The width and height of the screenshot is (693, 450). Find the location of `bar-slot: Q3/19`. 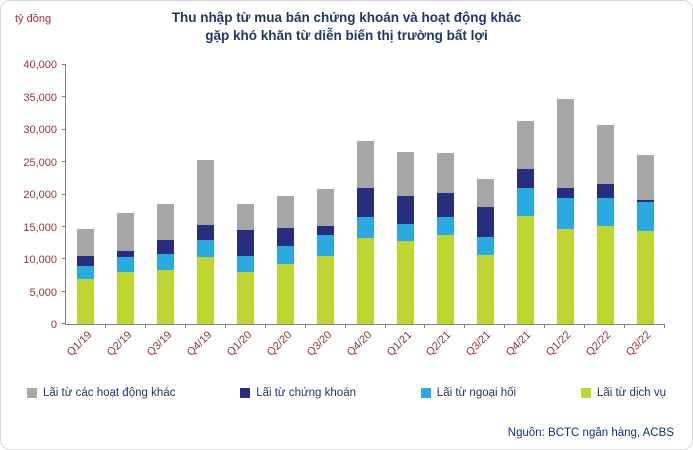

bar-slot: Q3/19 is located at coordinates (165, 212).